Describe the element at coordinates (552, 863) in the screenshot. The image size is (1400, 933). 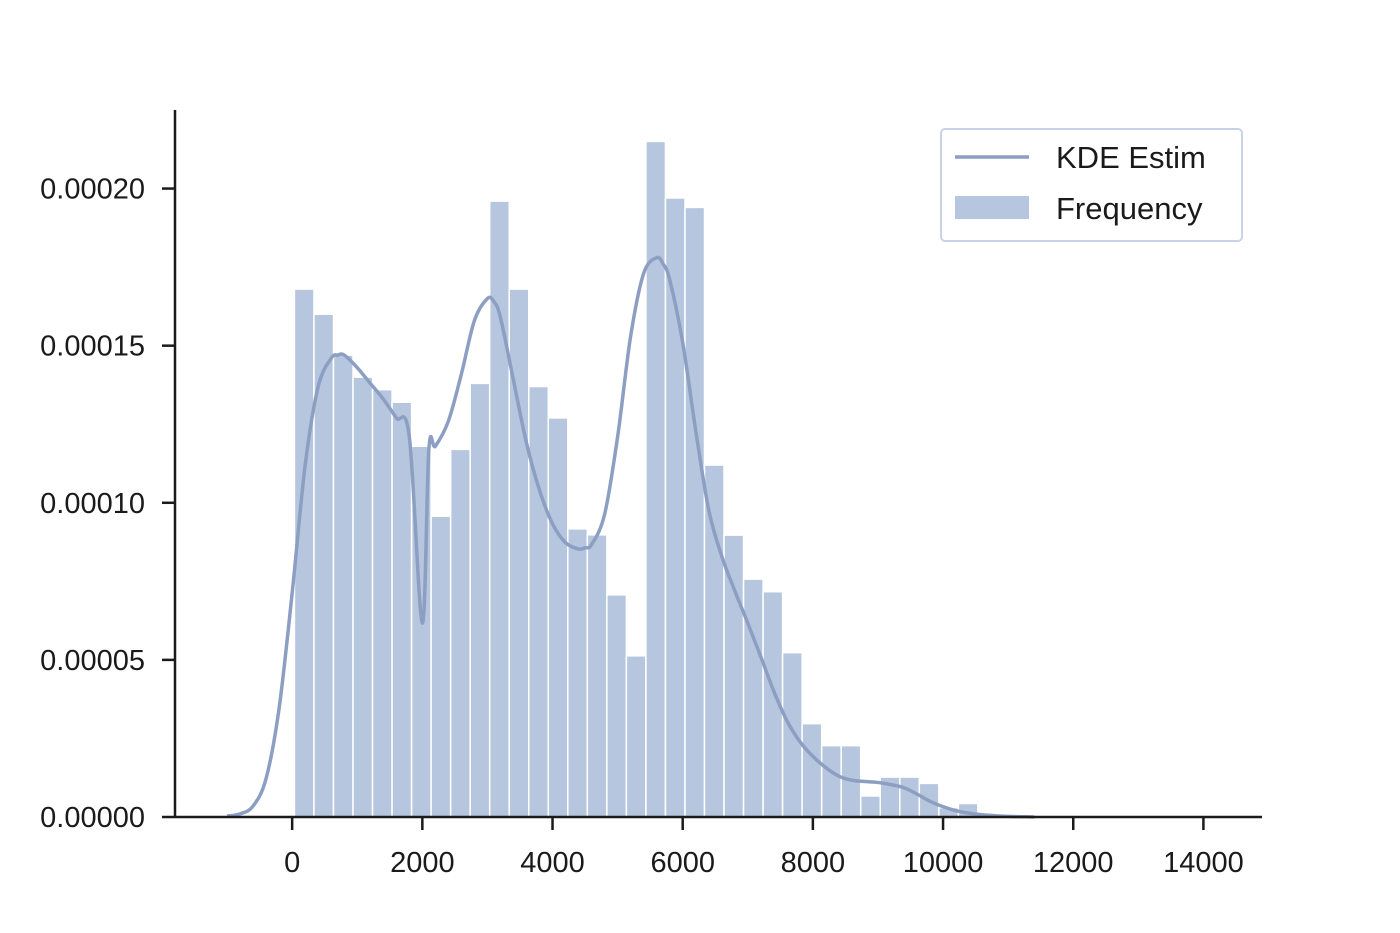
I see `x-tick-label: 4000` at that location.